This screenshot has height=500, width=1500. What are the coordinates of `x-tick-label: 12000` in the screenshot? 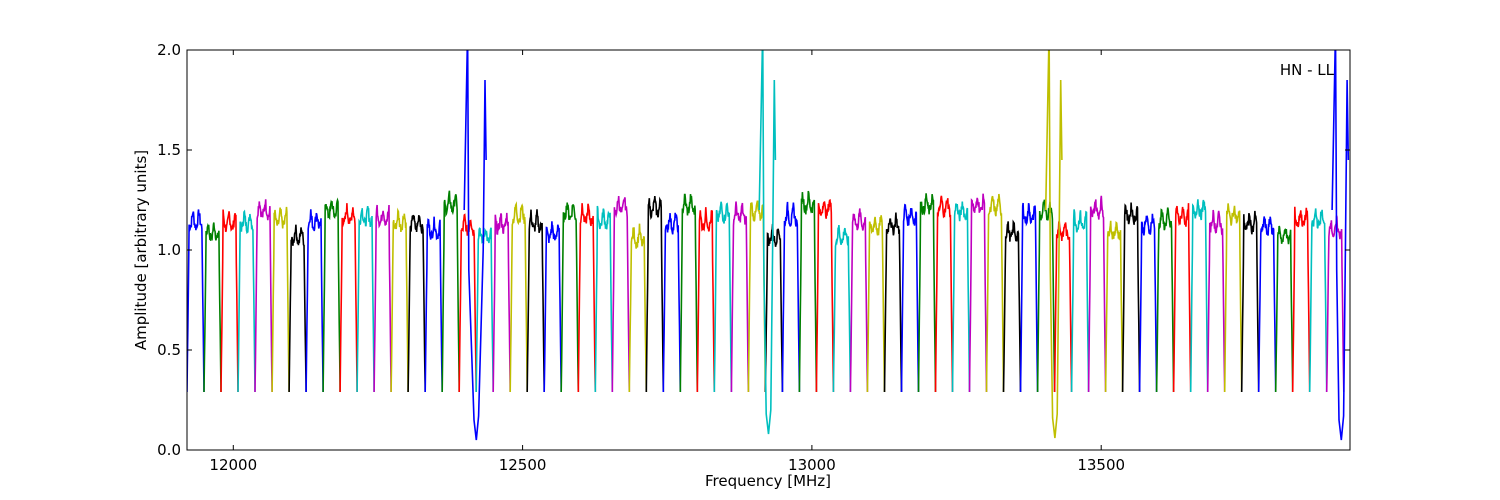 It's located at (233, 465).